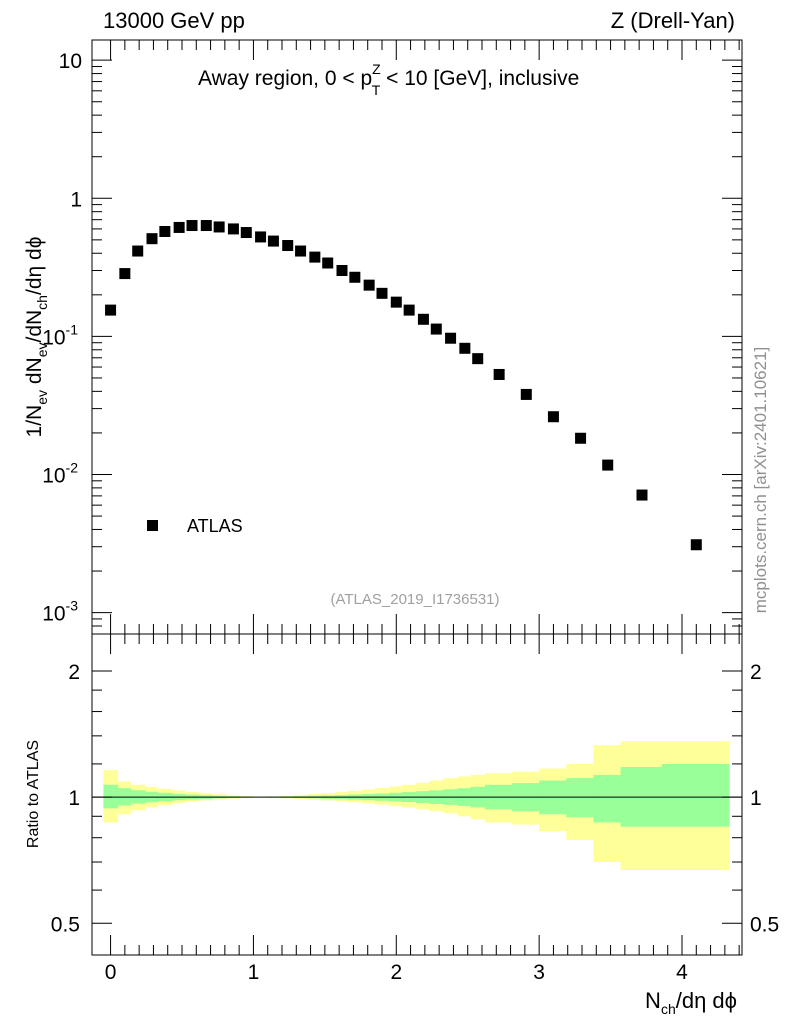 The width and height of the screenshot is (786, 1024). I want to click on main-y-tick-base: 1, so click(76, 199).